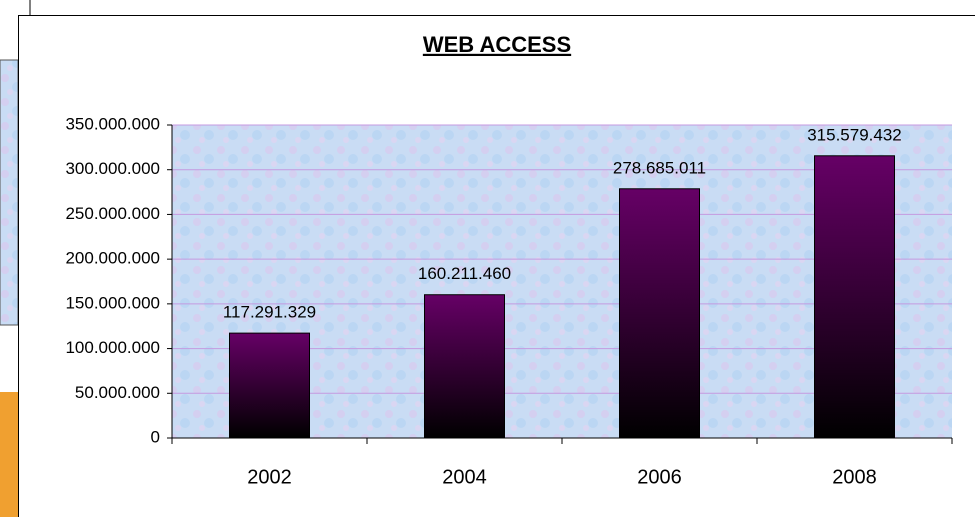  I want to click on x-tick-label: 2002, so click(269, 477).